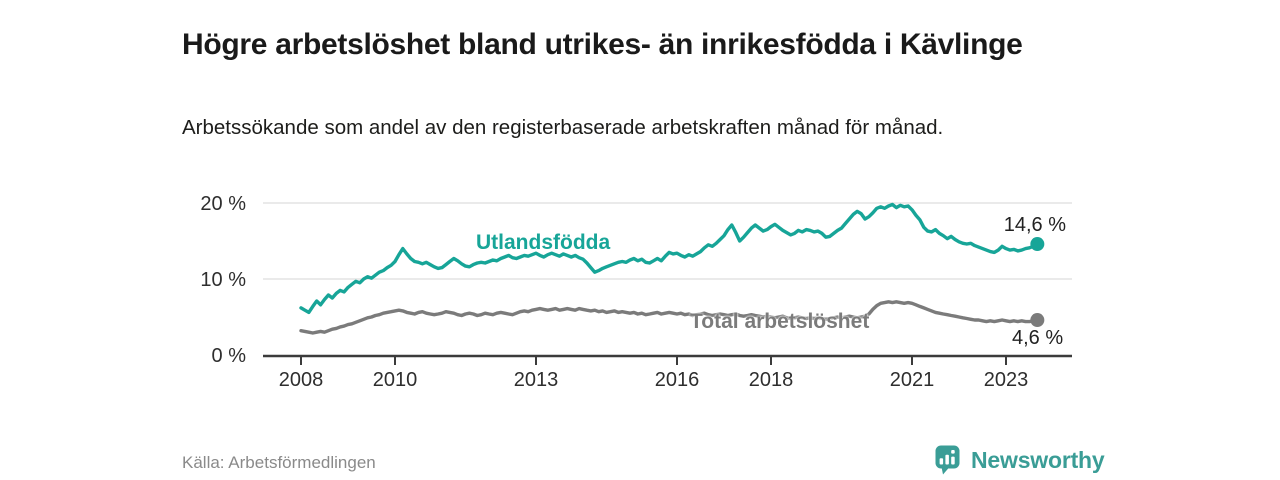  Describe the element at coordinates (1034, 225) in the screenshot. I see `end-value-utlandsfodda: 14,6 %` at that location.